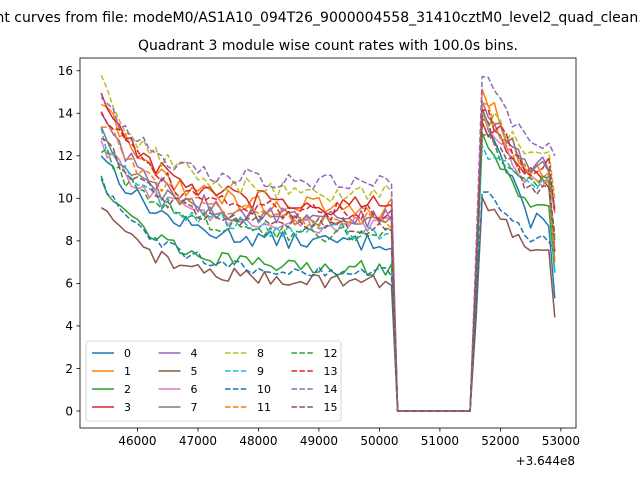  Describe the element at coordinates (69, 411) in the screenshot. I see `y-tick-label: 0` at that location.